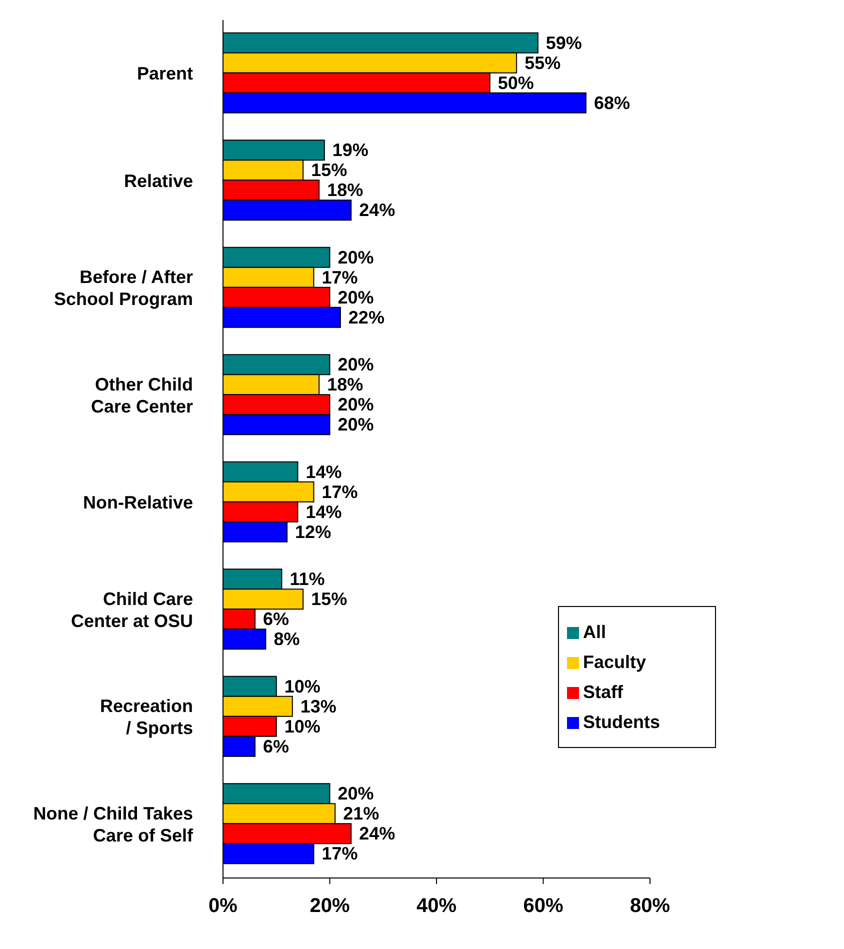  Describe the element at coordinates (603, 692) in the screenshot. I see `legend-label: Staff` at that location.